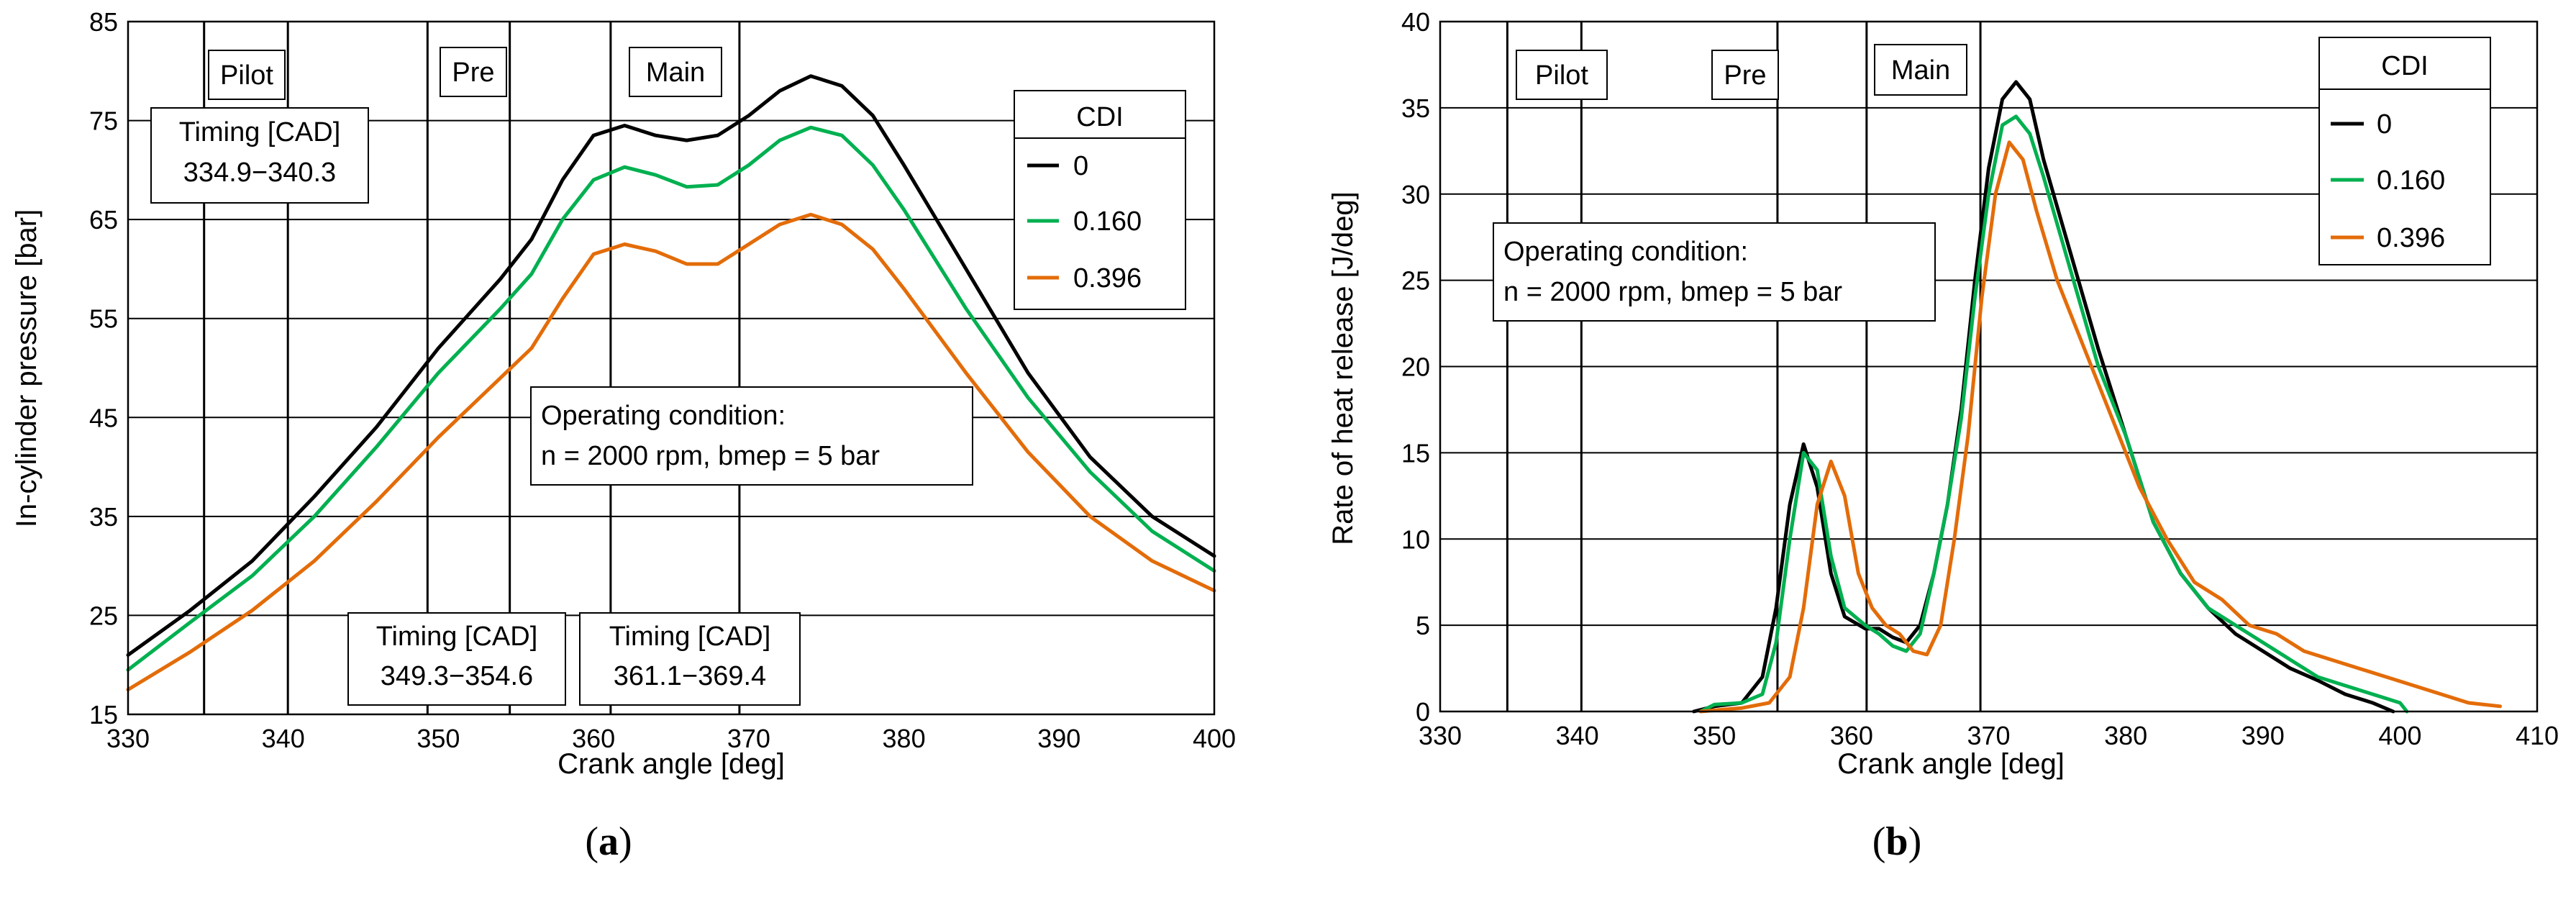  What do you see at coordinates (690, 659) in the screenshot?
I see `panel-a-timing-box-main` at bounding box center [690, 659].